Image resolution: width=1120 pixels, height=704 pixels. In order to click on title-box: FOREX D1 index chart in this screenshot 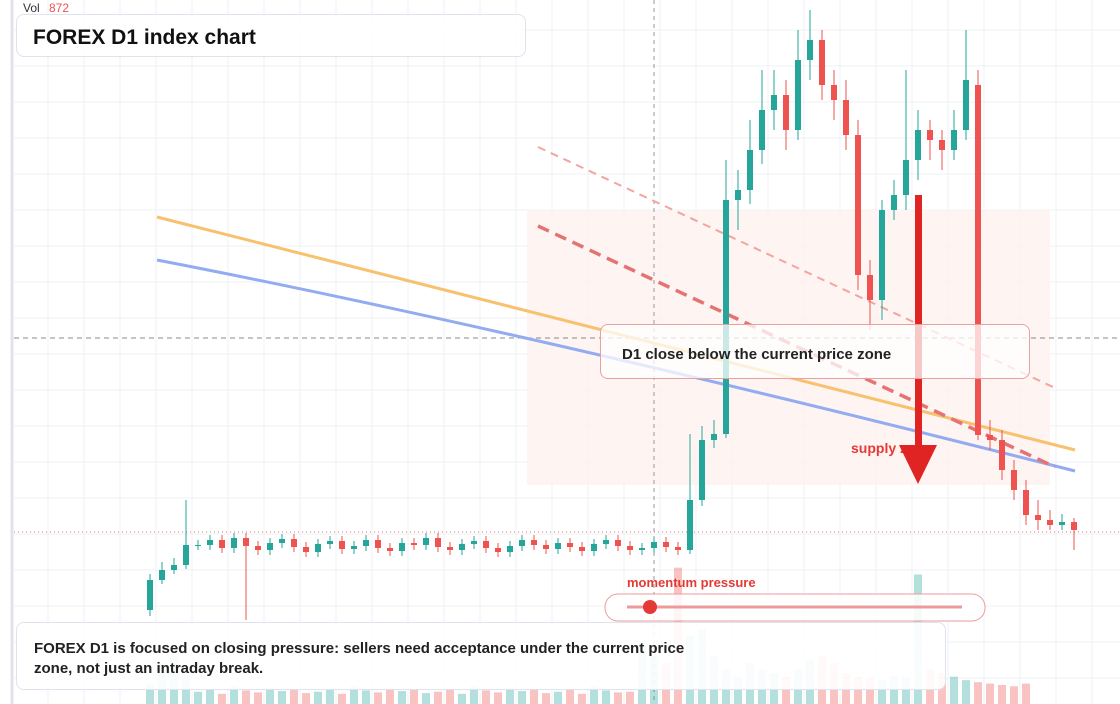, I will do `click(271, 35)`.